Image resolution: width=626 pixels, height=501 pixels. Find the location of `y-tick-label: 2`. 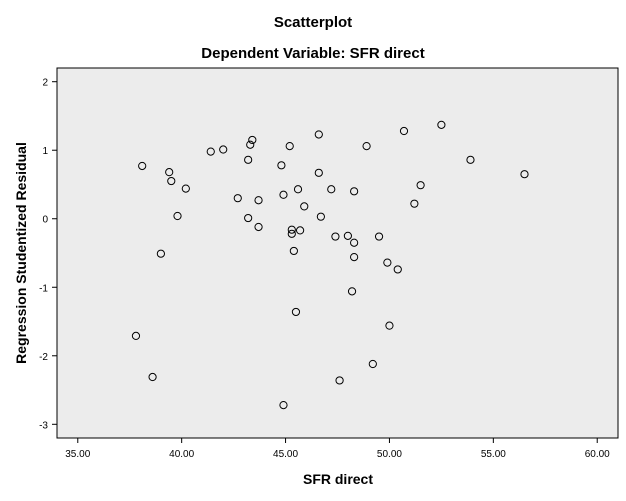

y-tick-label: 2 is located at coordinates (45, 83).